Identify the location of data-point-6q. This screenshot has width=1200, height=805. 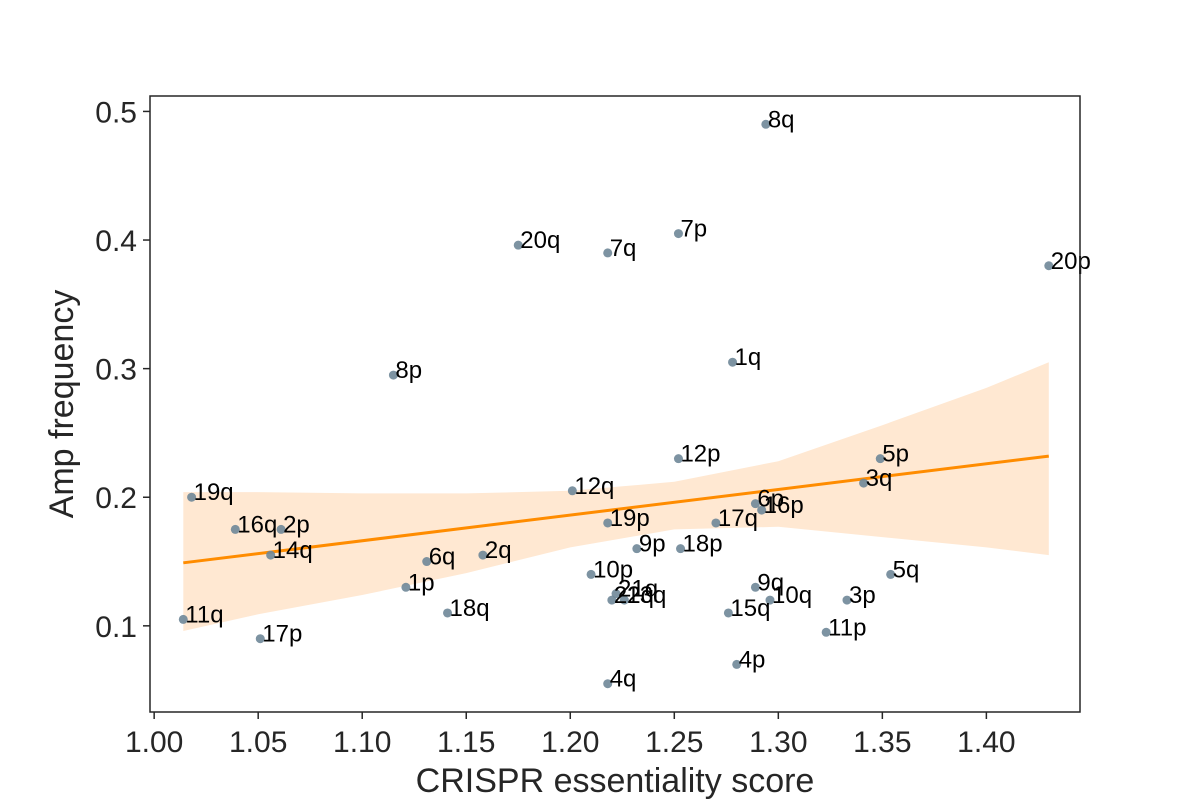
(427, 562).